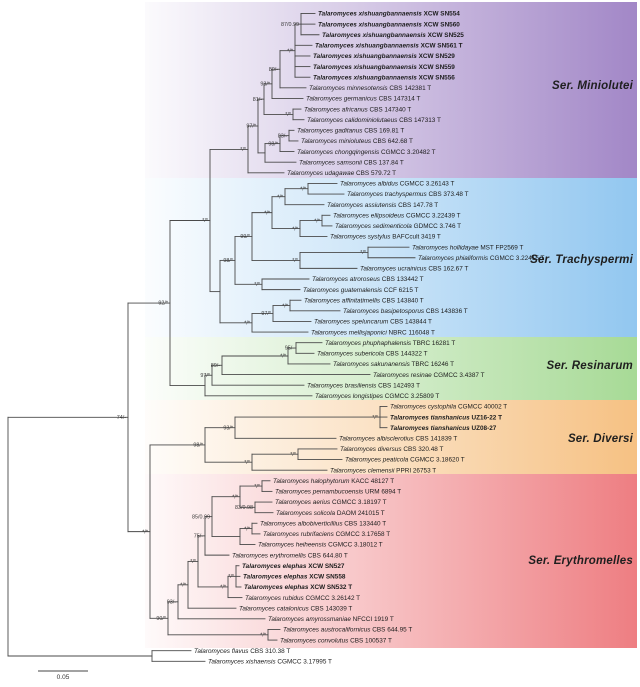  Describe the element at coordinates (592, 86) in the screenshot. I see `section-label: Ser. Miniolutei` at that location.